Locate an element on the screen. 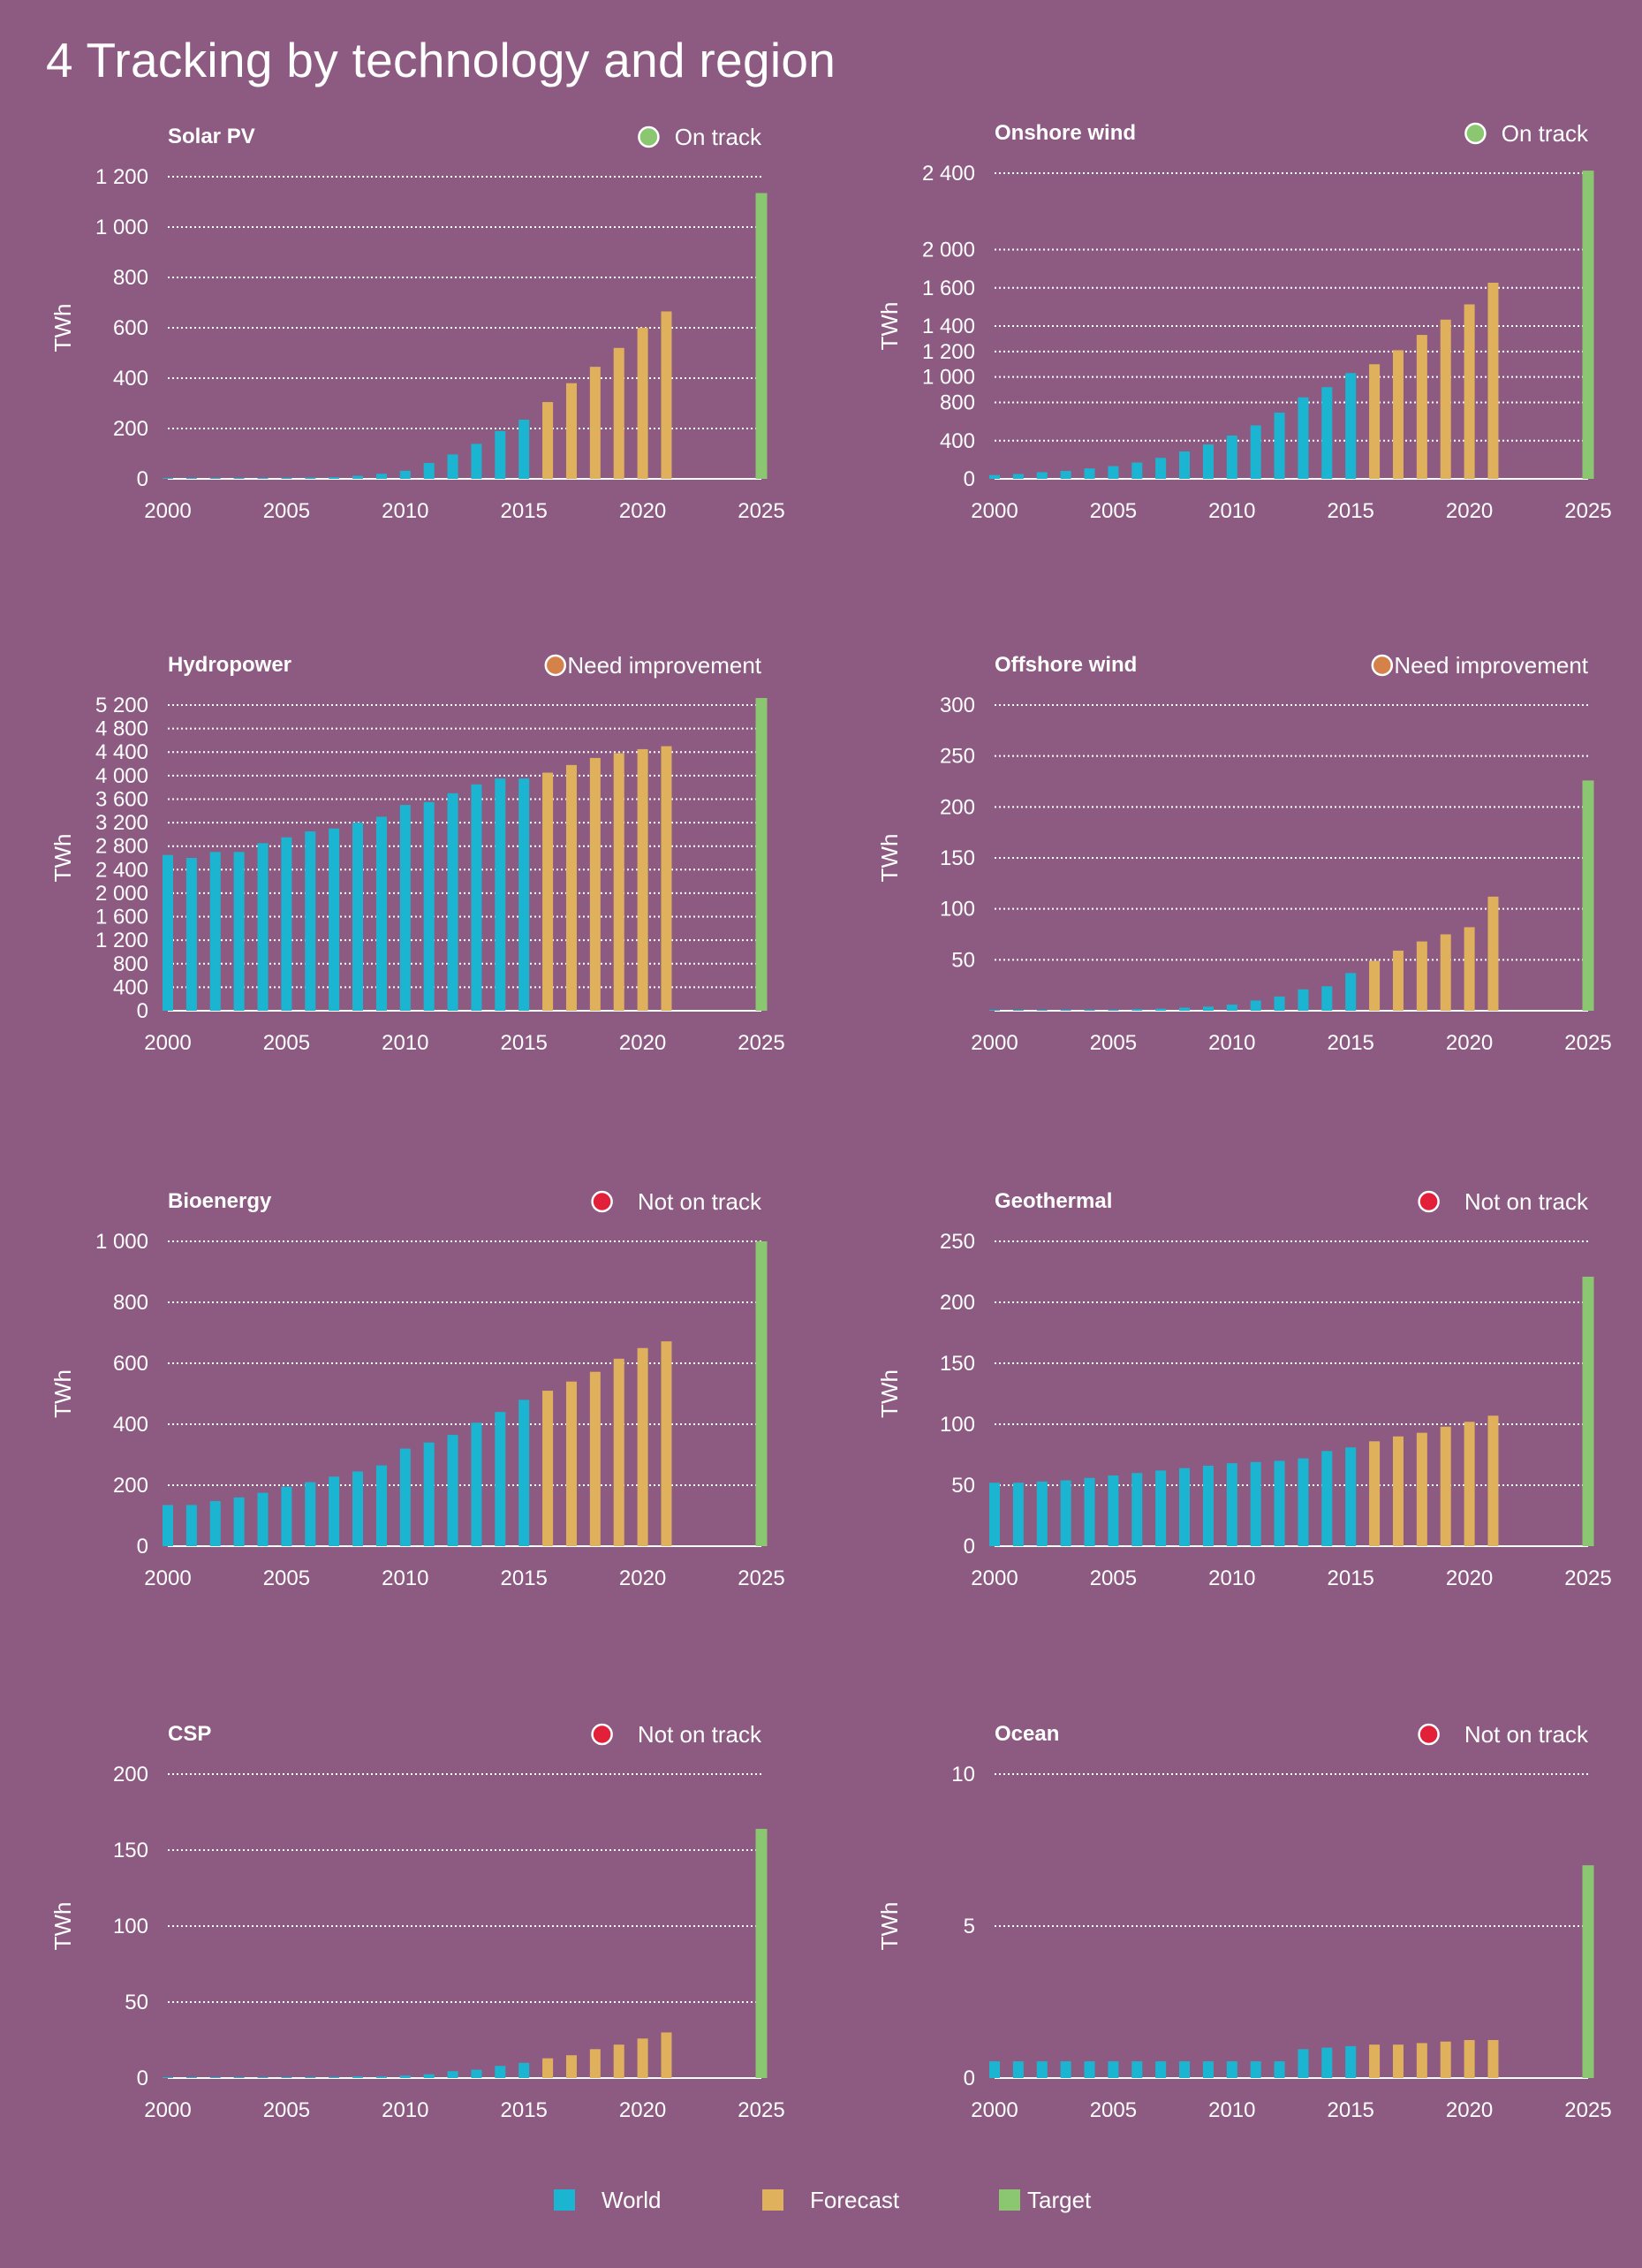 The image size is (1642, 2268). y-tick-label: 2 400 is located at coordinates (948, 174).